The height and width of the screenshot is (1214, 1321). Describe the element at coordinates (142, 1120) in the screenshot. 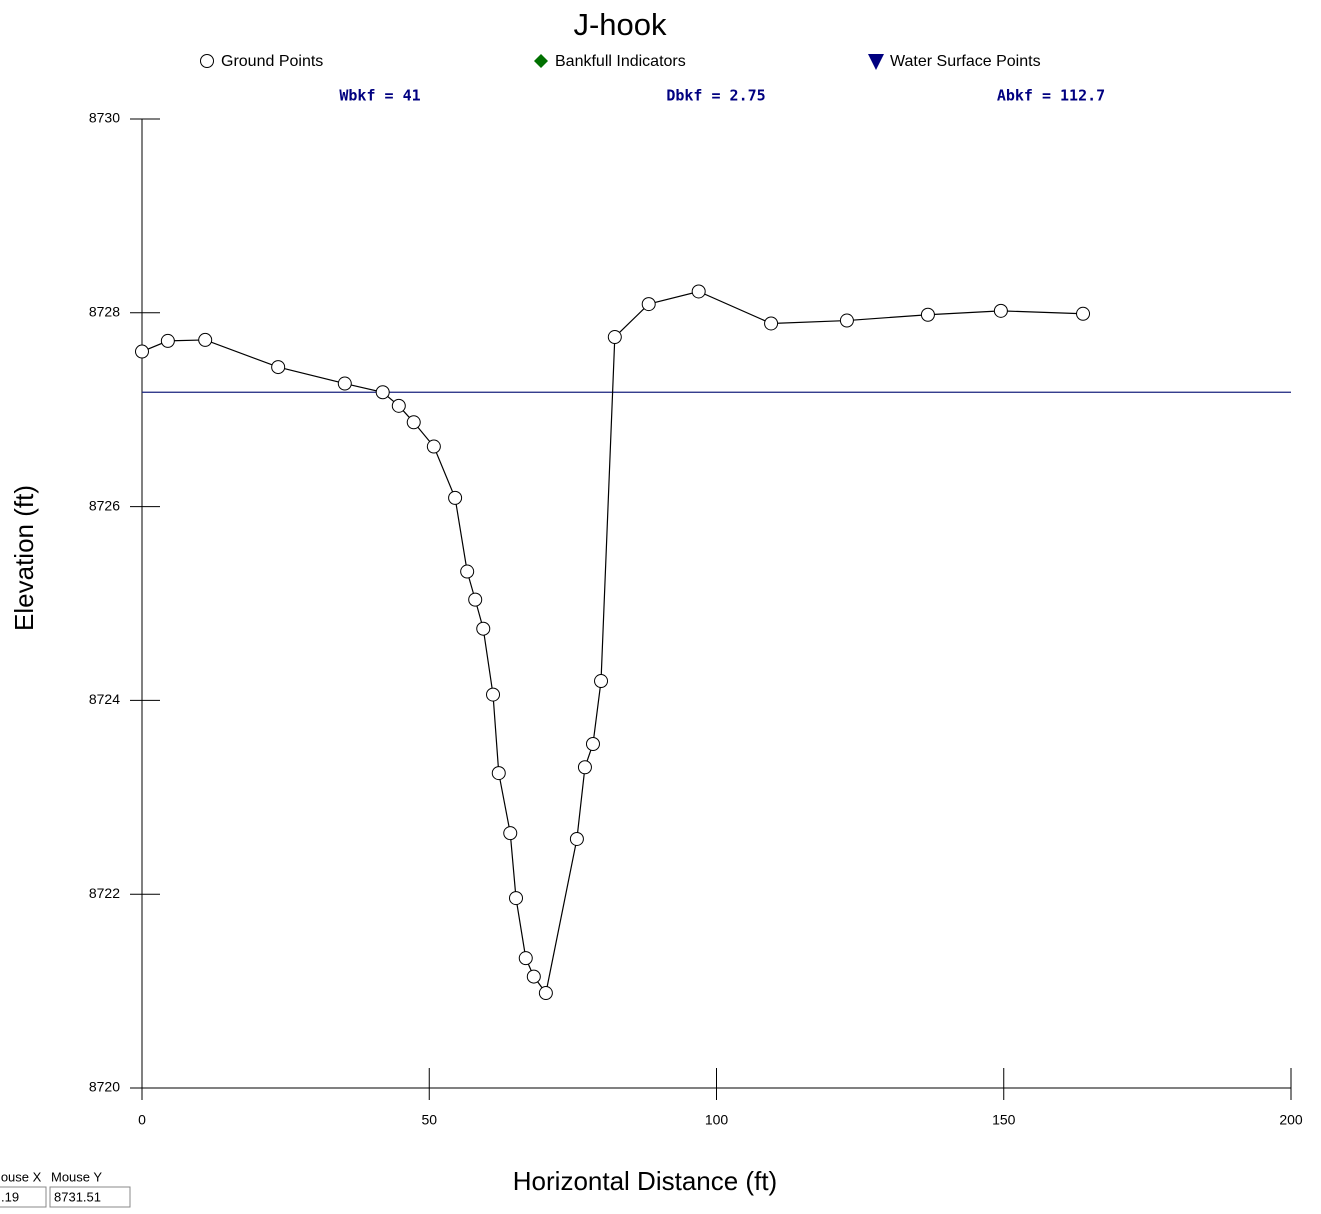

I see `x-tick-label: 0` at that location.